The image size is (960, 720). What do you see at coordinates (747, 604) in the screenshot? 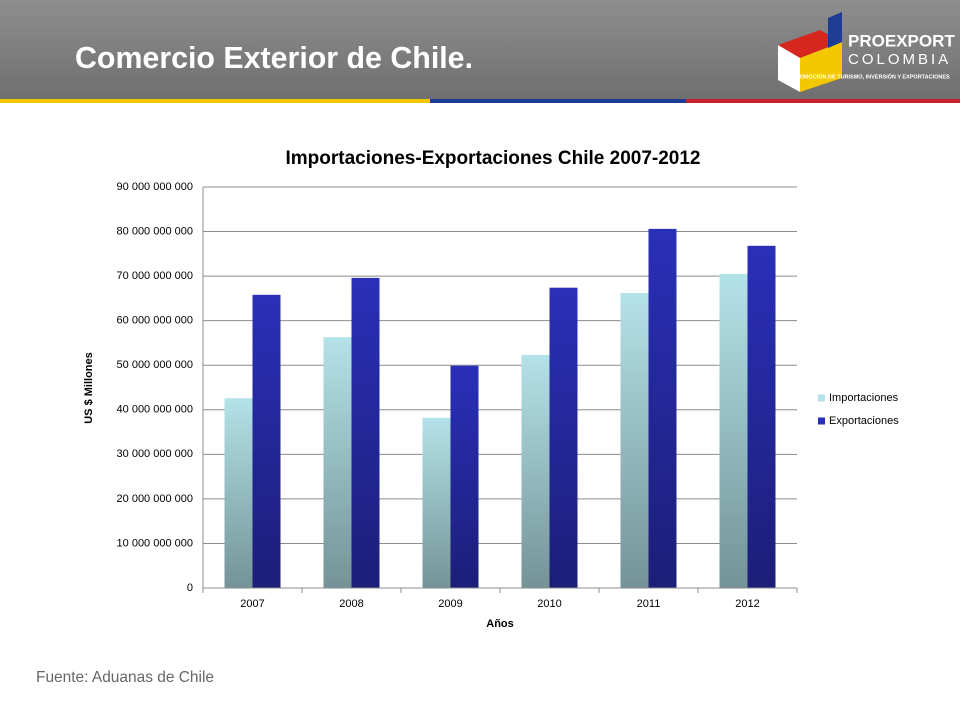
I see `x-tick-label: 2012` at bounding box center [747, 604].